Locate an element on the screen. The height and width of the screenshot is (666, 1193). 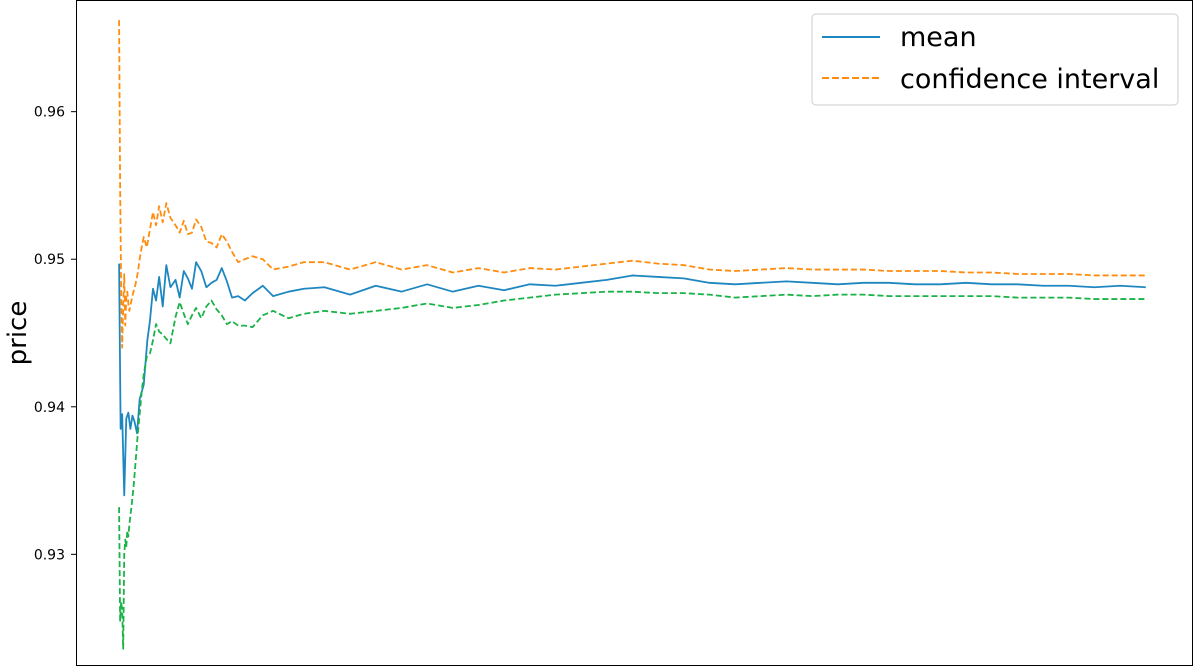
legend: mean confidence interval is located at coordinates (995, 59).